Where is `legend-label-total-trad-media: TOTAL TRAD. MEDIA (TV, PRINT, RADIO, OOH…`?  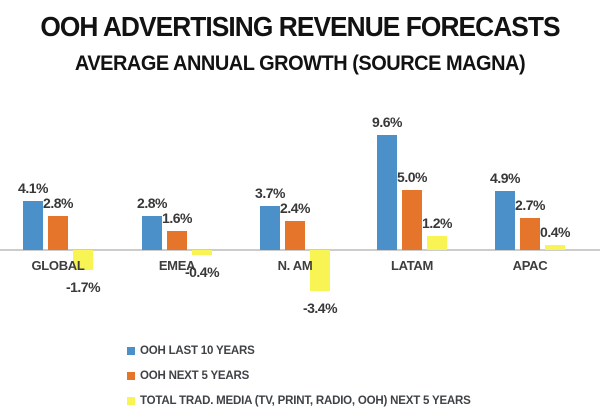
legend-label-total-trad-media: TOTAL TRAD. MEDIA (TV, PRINT, RADIO, OOH… is located at coordinates (305, 400).